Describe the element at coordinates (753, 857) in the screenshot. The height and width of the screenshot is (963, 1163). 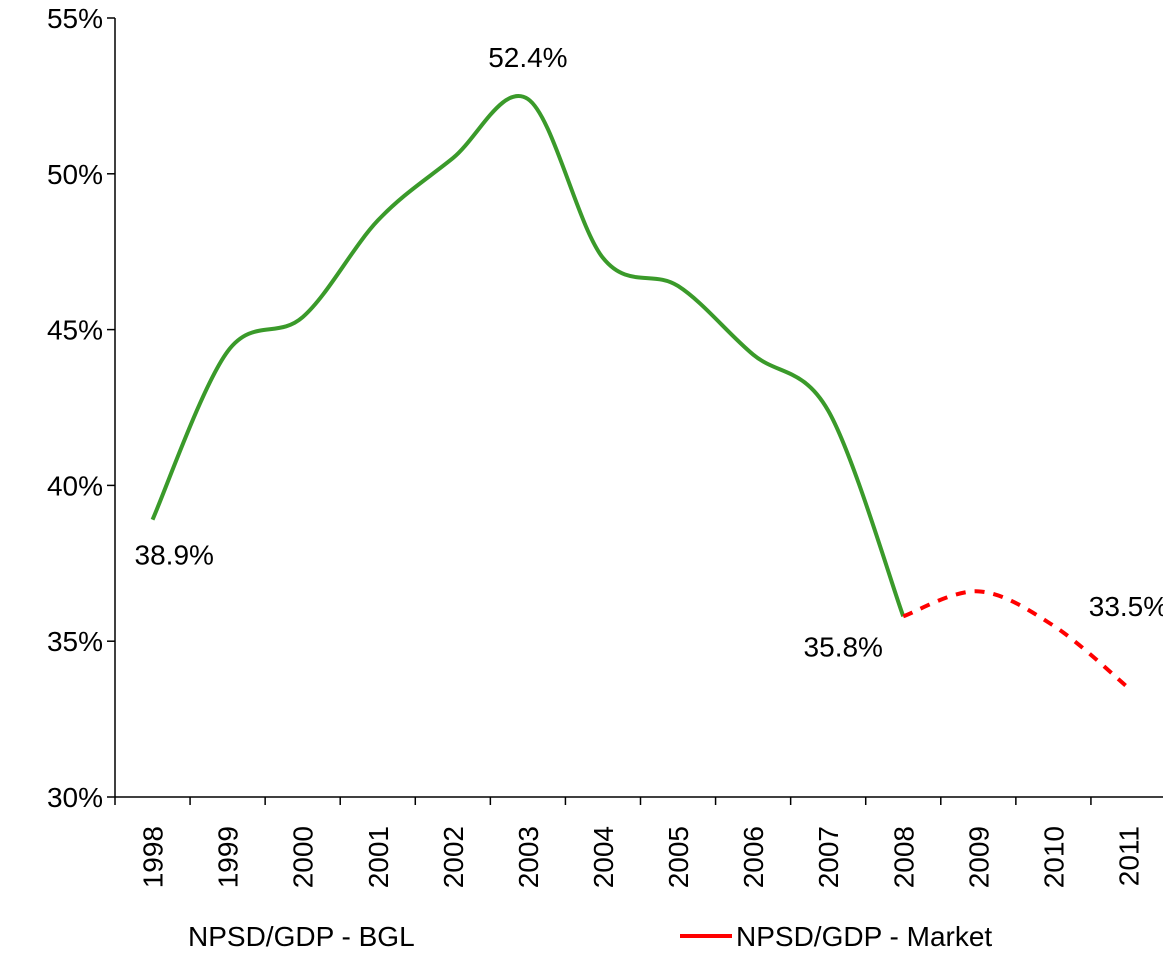
I see `x-tick-label: 2006` at that location.